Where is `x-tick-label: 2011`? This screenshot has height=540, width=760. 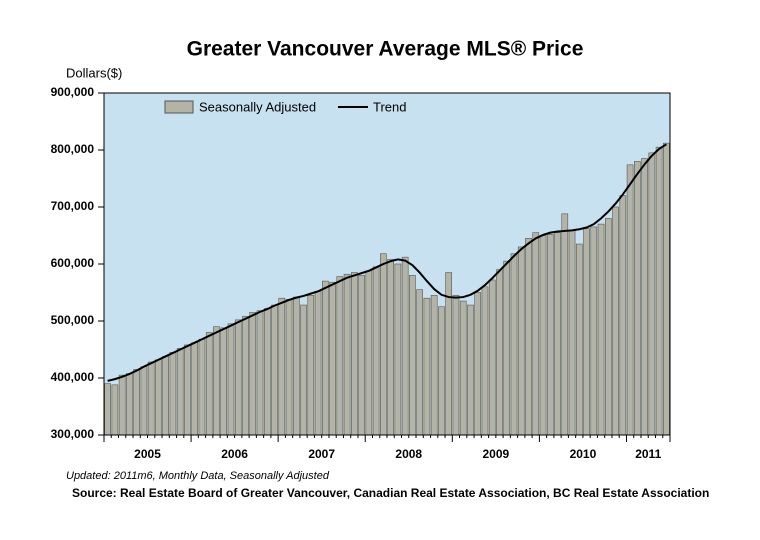 x-tick-label: 2011 is located at coordinates (648, 454).